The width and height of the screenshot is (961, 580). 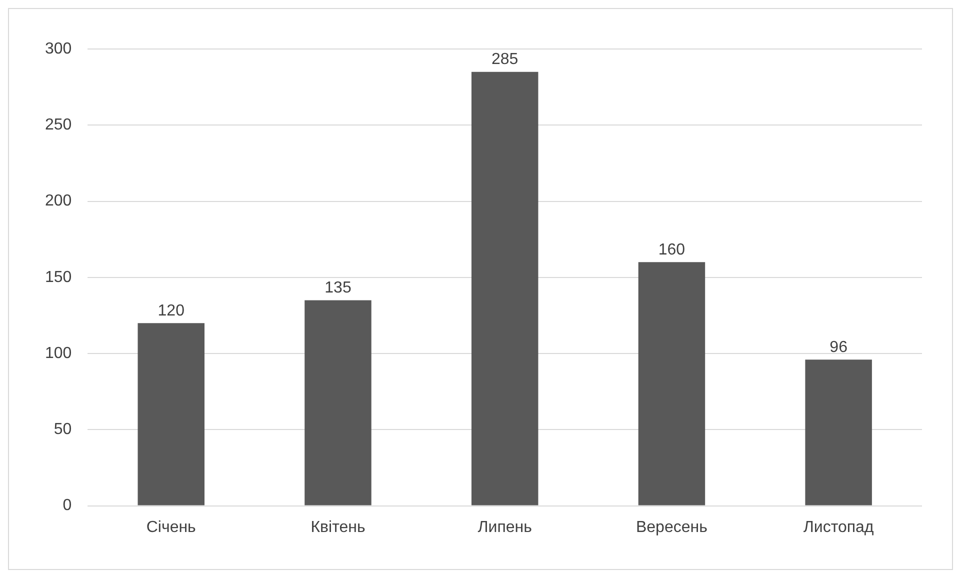 What do you see at coordinates (58, 125) in the screenshot?
I see `y-tick-label: 250` at bounding box center [58, 125].